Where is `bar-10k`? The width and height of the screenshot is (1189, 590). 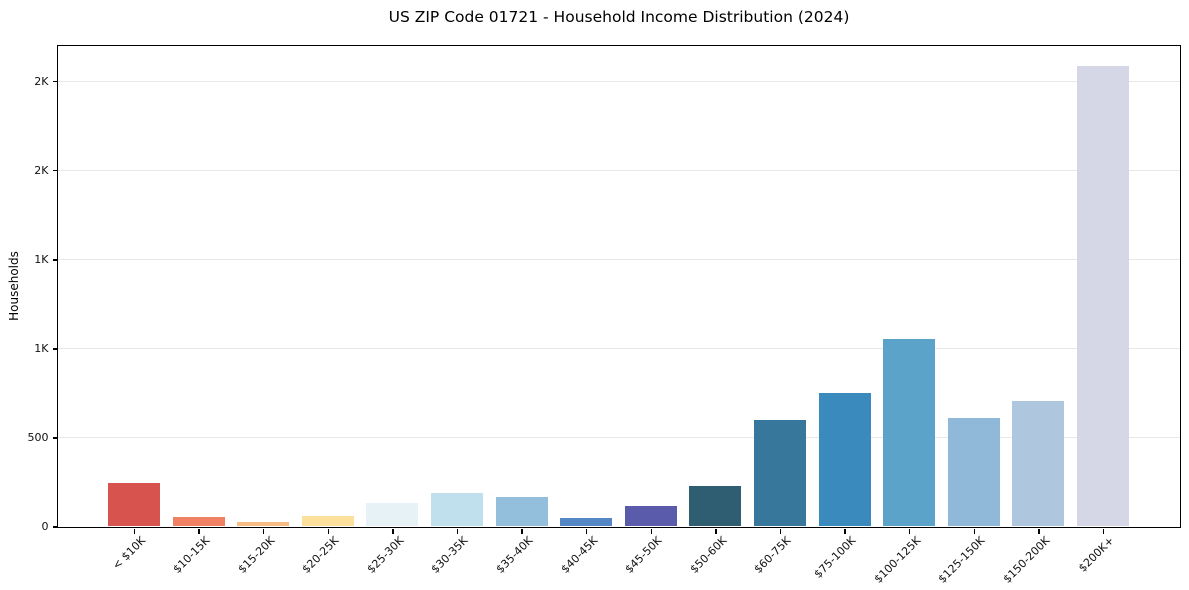
bar-10k is located at coordinates (134, 504).